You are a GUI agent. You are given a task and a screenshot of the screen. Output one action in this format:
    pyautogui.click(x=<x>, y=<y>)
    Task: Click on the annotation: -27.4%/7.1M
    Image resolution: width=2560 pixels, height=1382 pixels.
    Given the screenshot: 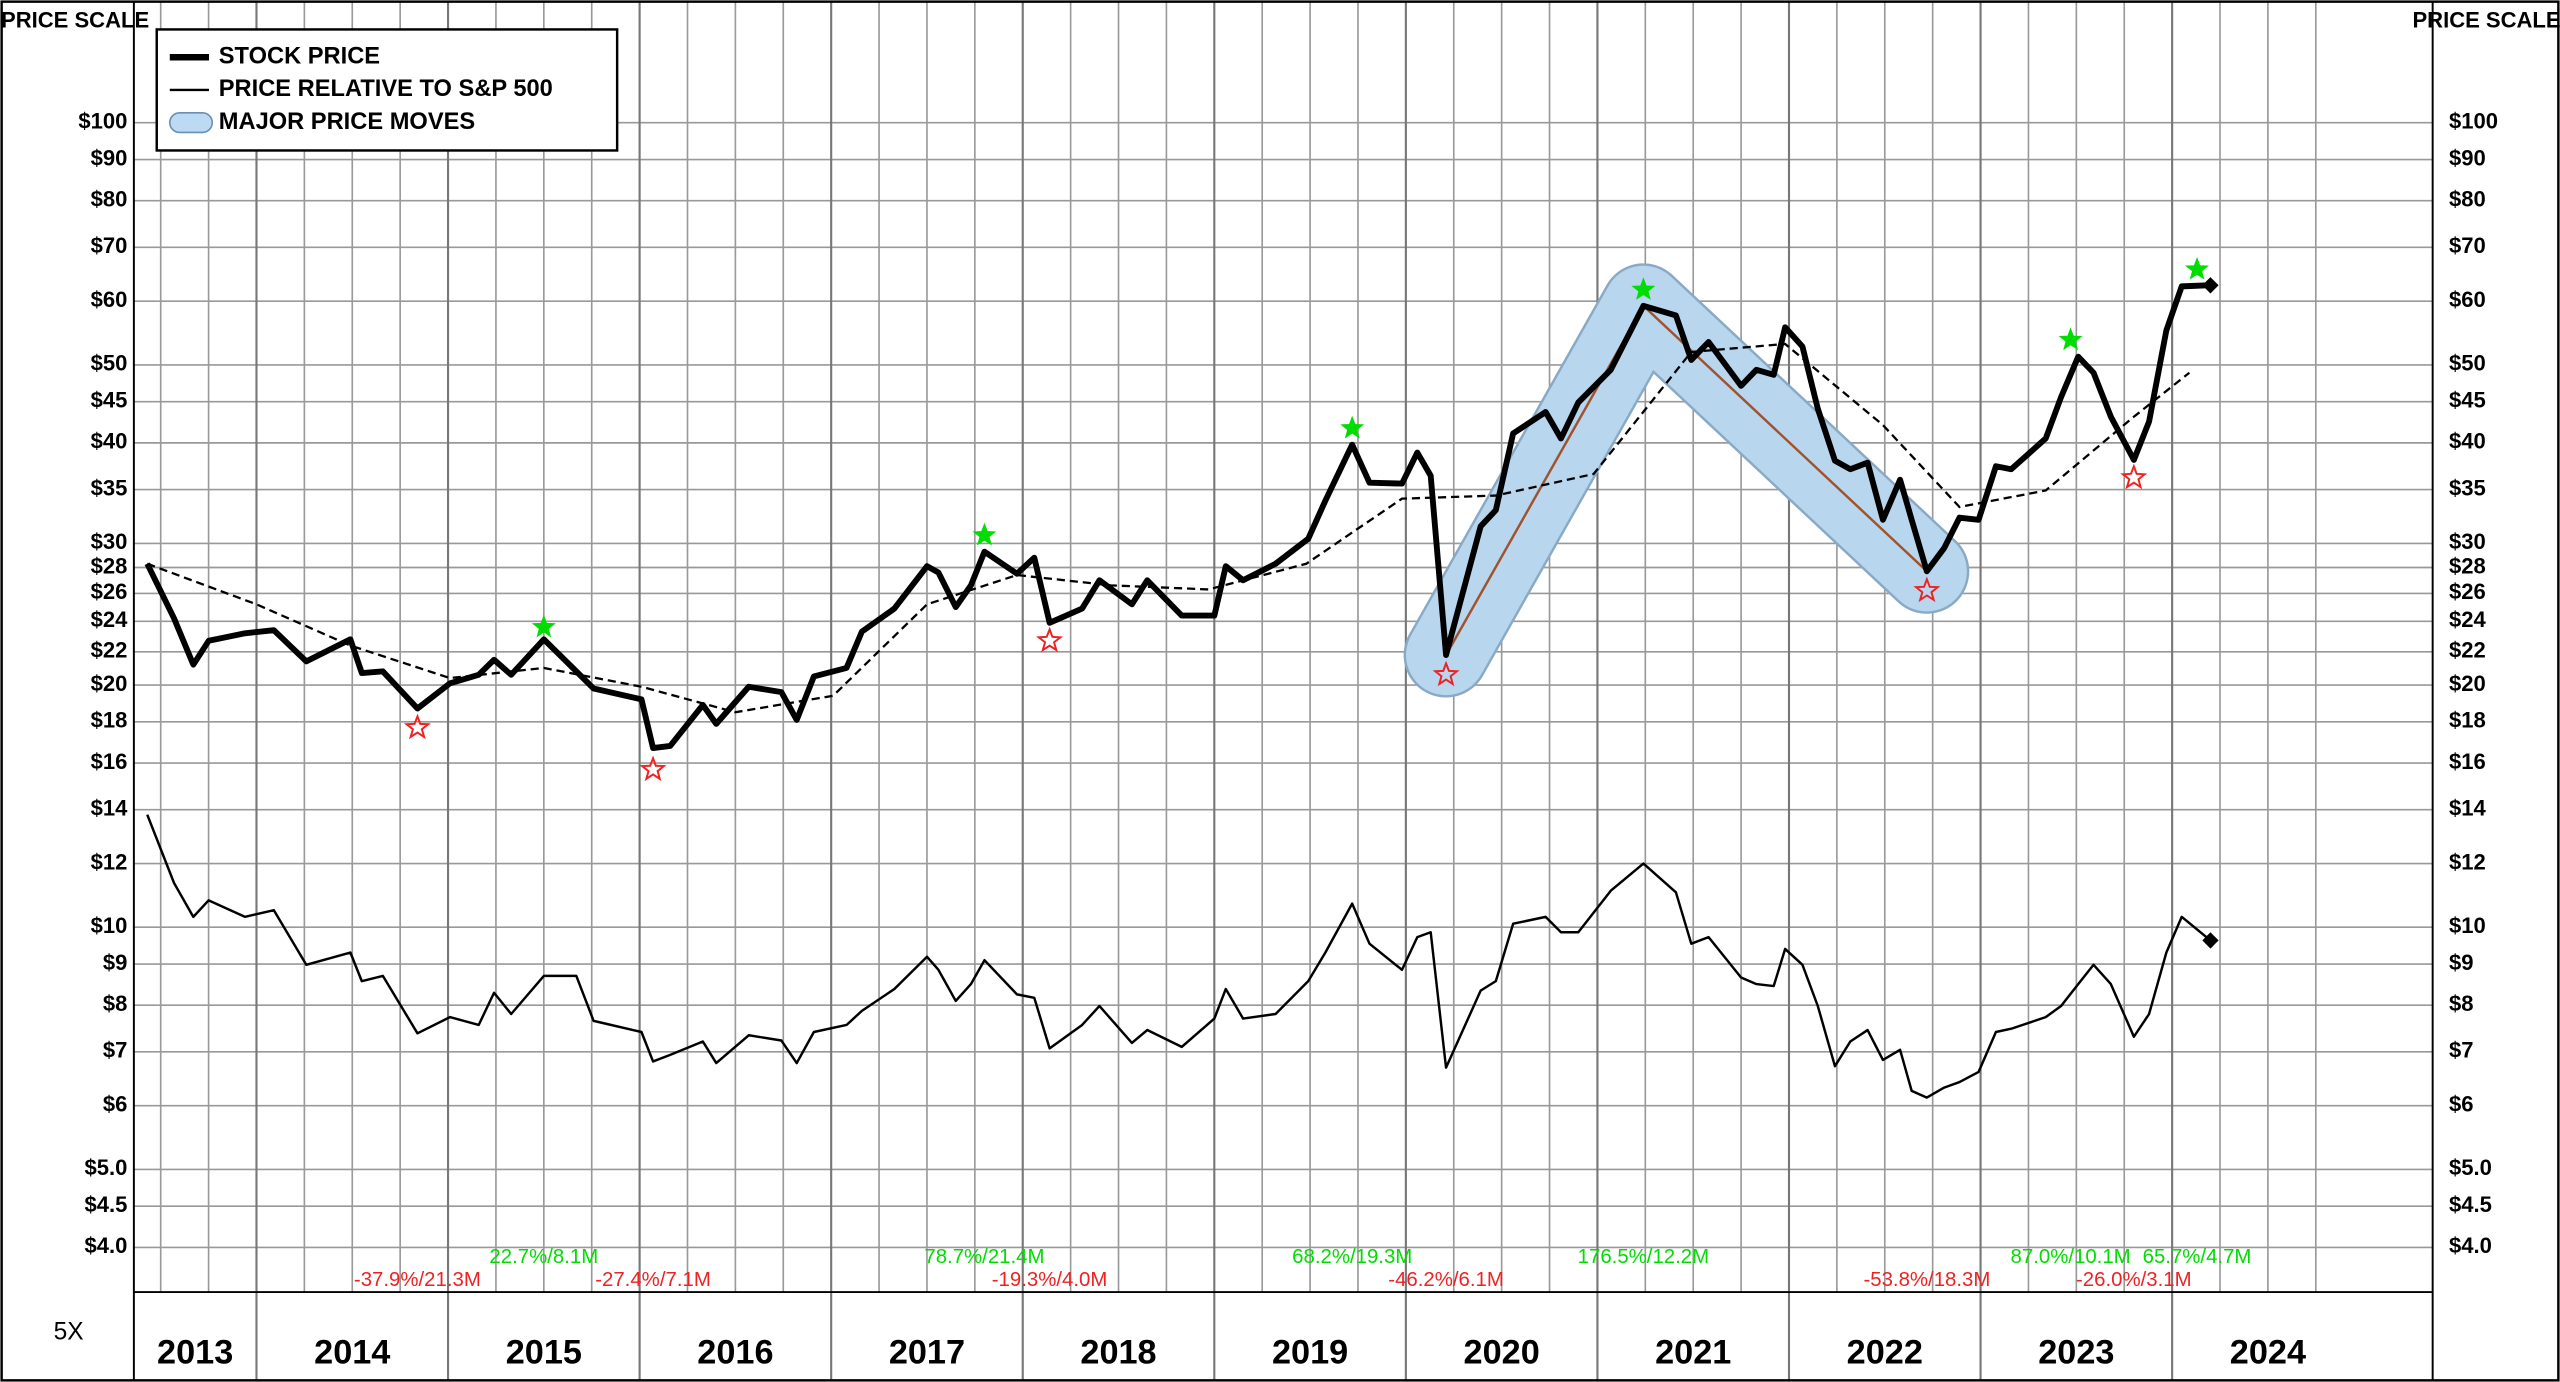 What is the action you would take?
    pyautogui.click(x=653, y=1280)
    